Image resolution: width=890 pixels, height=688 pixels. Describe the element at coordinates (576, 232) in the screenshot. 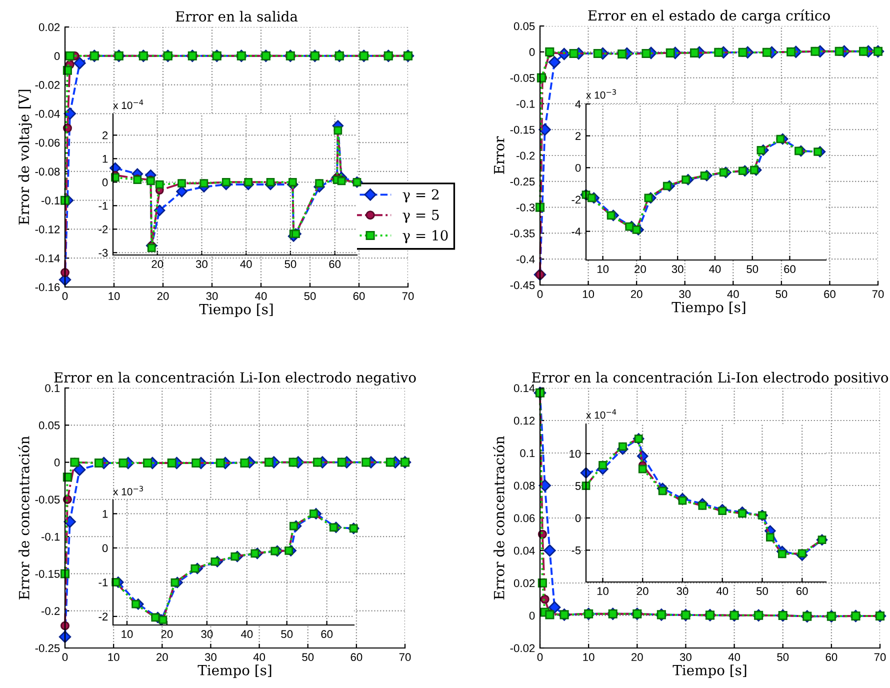

I see `y-tick-label: -4` at that location.